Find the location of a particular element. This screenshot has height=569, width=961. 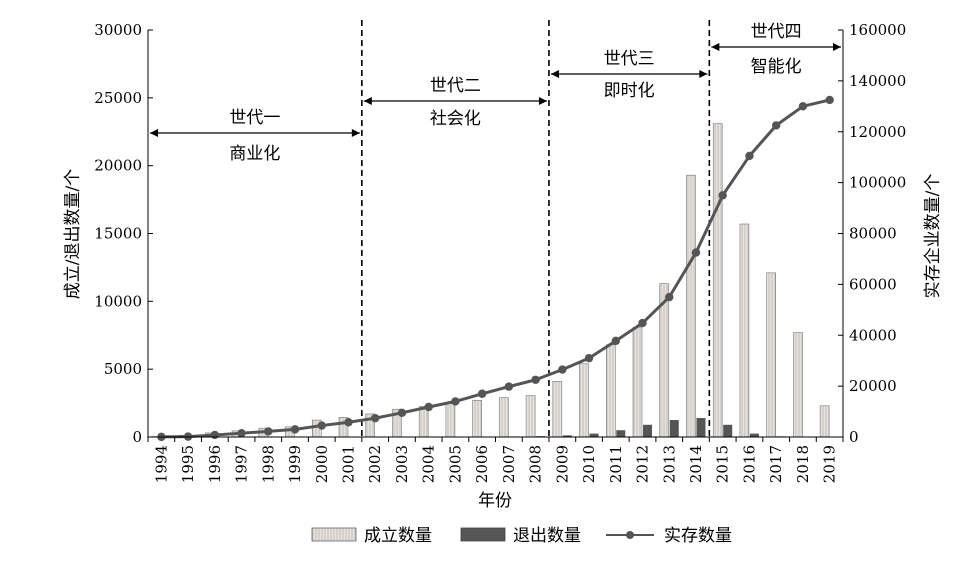

legend: 成立数量 退出数量 实存数量 is located at coordinates (521, 536).